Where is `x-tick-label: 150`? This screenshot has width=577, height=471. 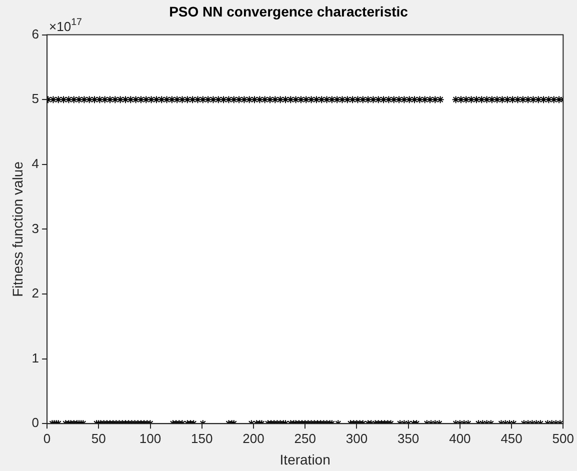
x-tick-label: 150 is located at coordinates (202, 438).